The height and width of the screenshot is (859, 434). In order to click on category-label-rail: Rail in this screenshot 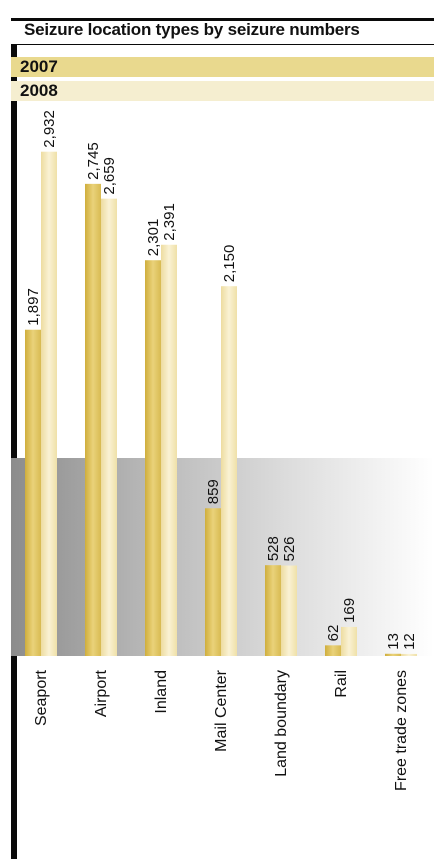, I will do `click(341, 684)`.